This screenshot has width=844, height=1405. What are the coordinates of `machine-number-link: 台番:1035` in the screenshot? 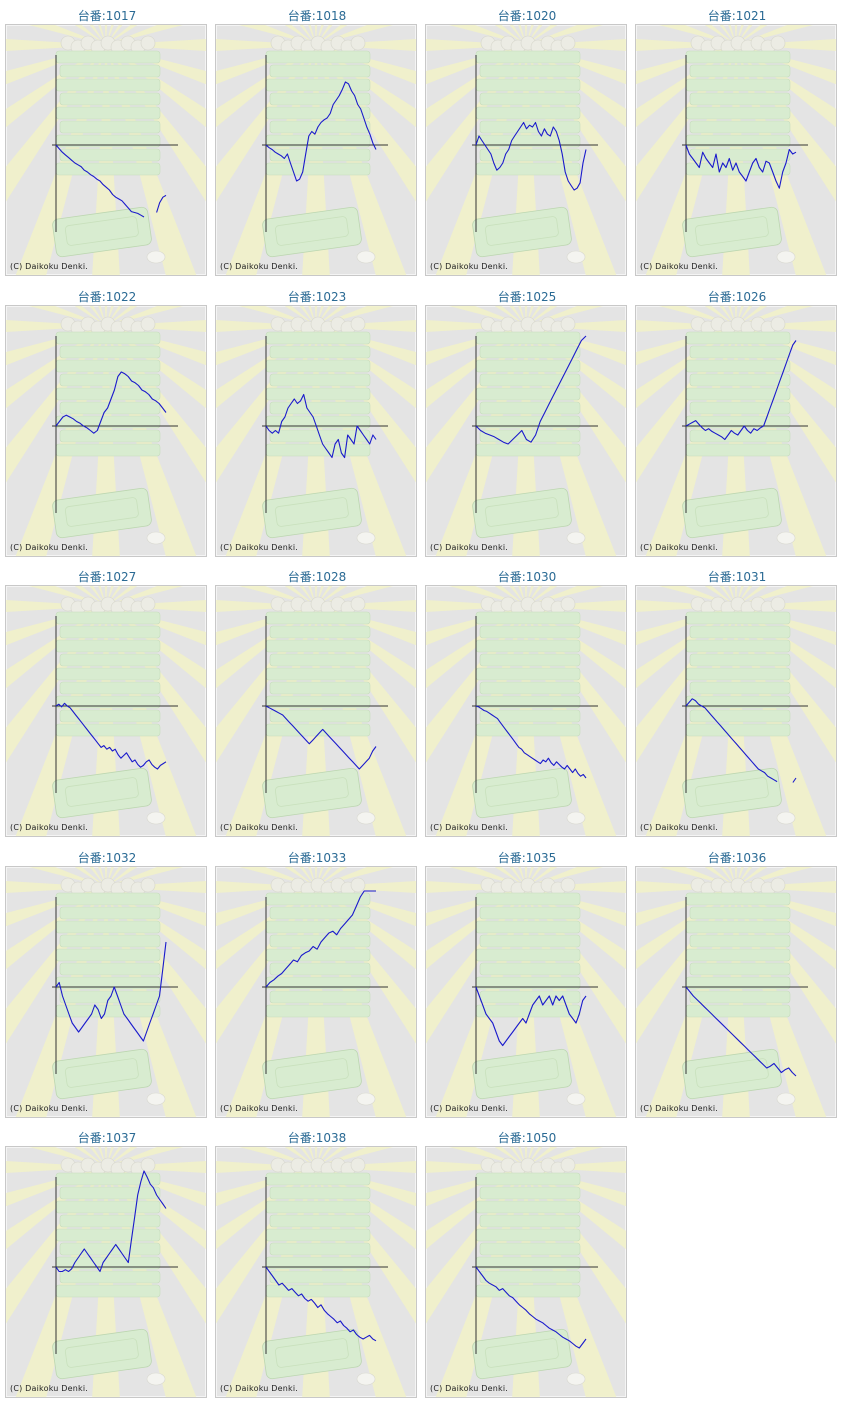 It's located at (527, 857).